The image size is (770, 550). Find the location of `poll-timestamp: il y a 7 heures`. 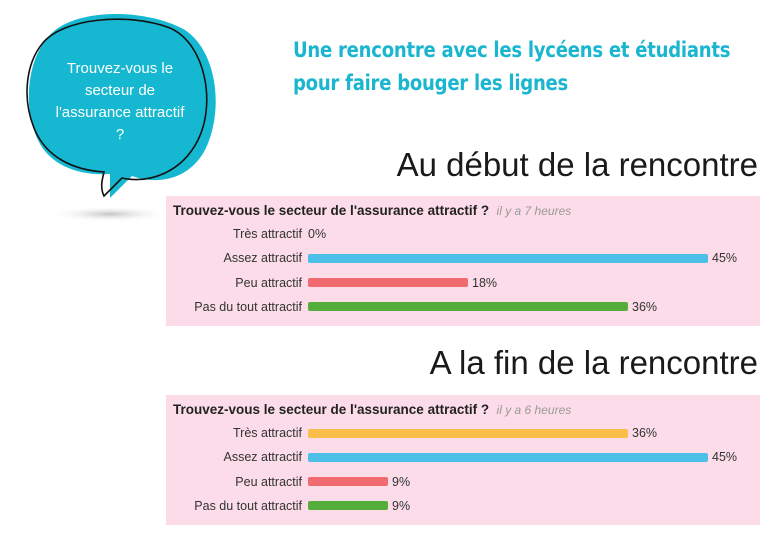

poll-timestamp: il y a 7 heures is located at coordinates (534, 211).